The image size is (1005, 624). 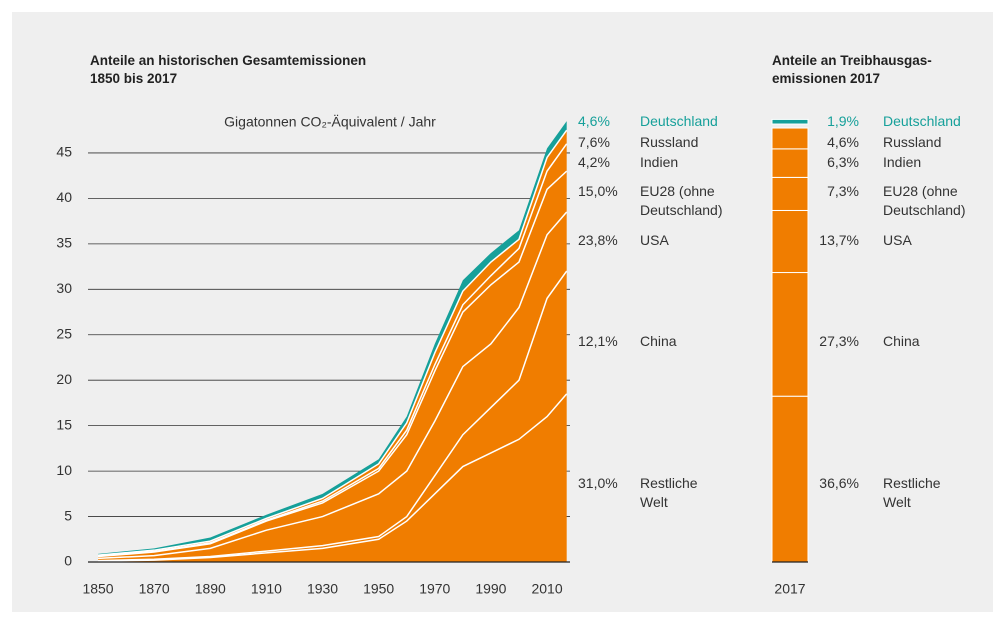 What do you see at coordinates (546, 589) in the screenshot?
I see `x-tick-label: 2010` at bounding box center [546, 589].